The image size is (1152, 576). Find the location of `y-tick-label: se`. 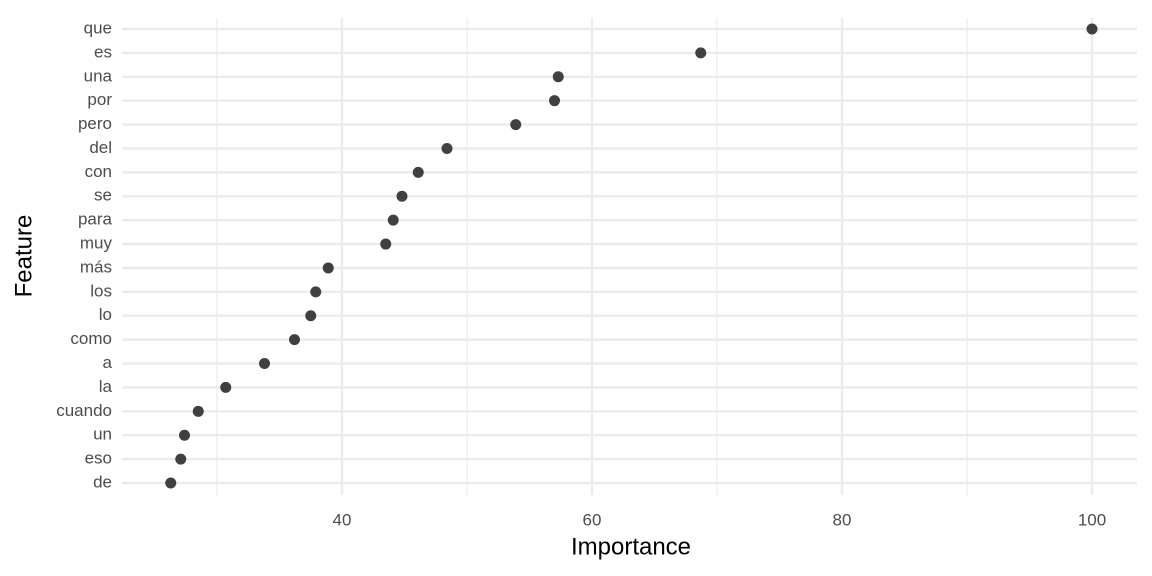

y-tick-label: se is located at coordinates (103, 195).